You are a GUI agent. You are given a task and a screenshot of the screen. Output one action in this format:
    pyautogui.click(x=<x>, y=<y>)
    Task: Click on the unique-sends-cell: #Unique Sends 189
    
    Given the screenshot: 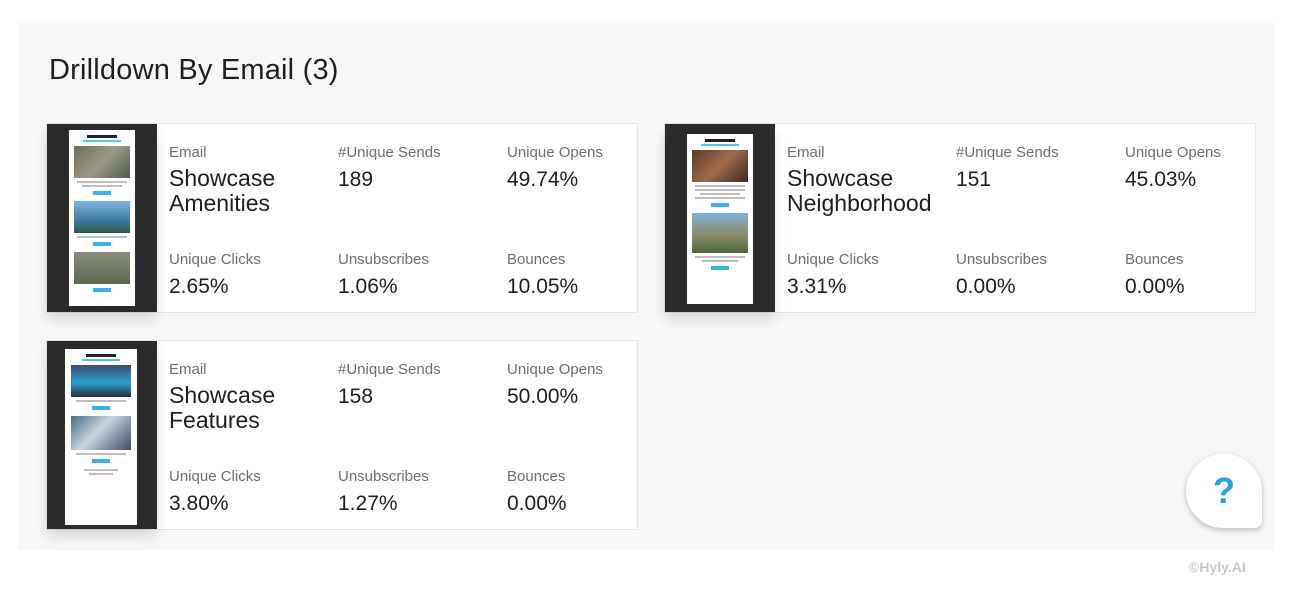 What is the action you would take?
    pyautogui.click(x=389, y=168)
    